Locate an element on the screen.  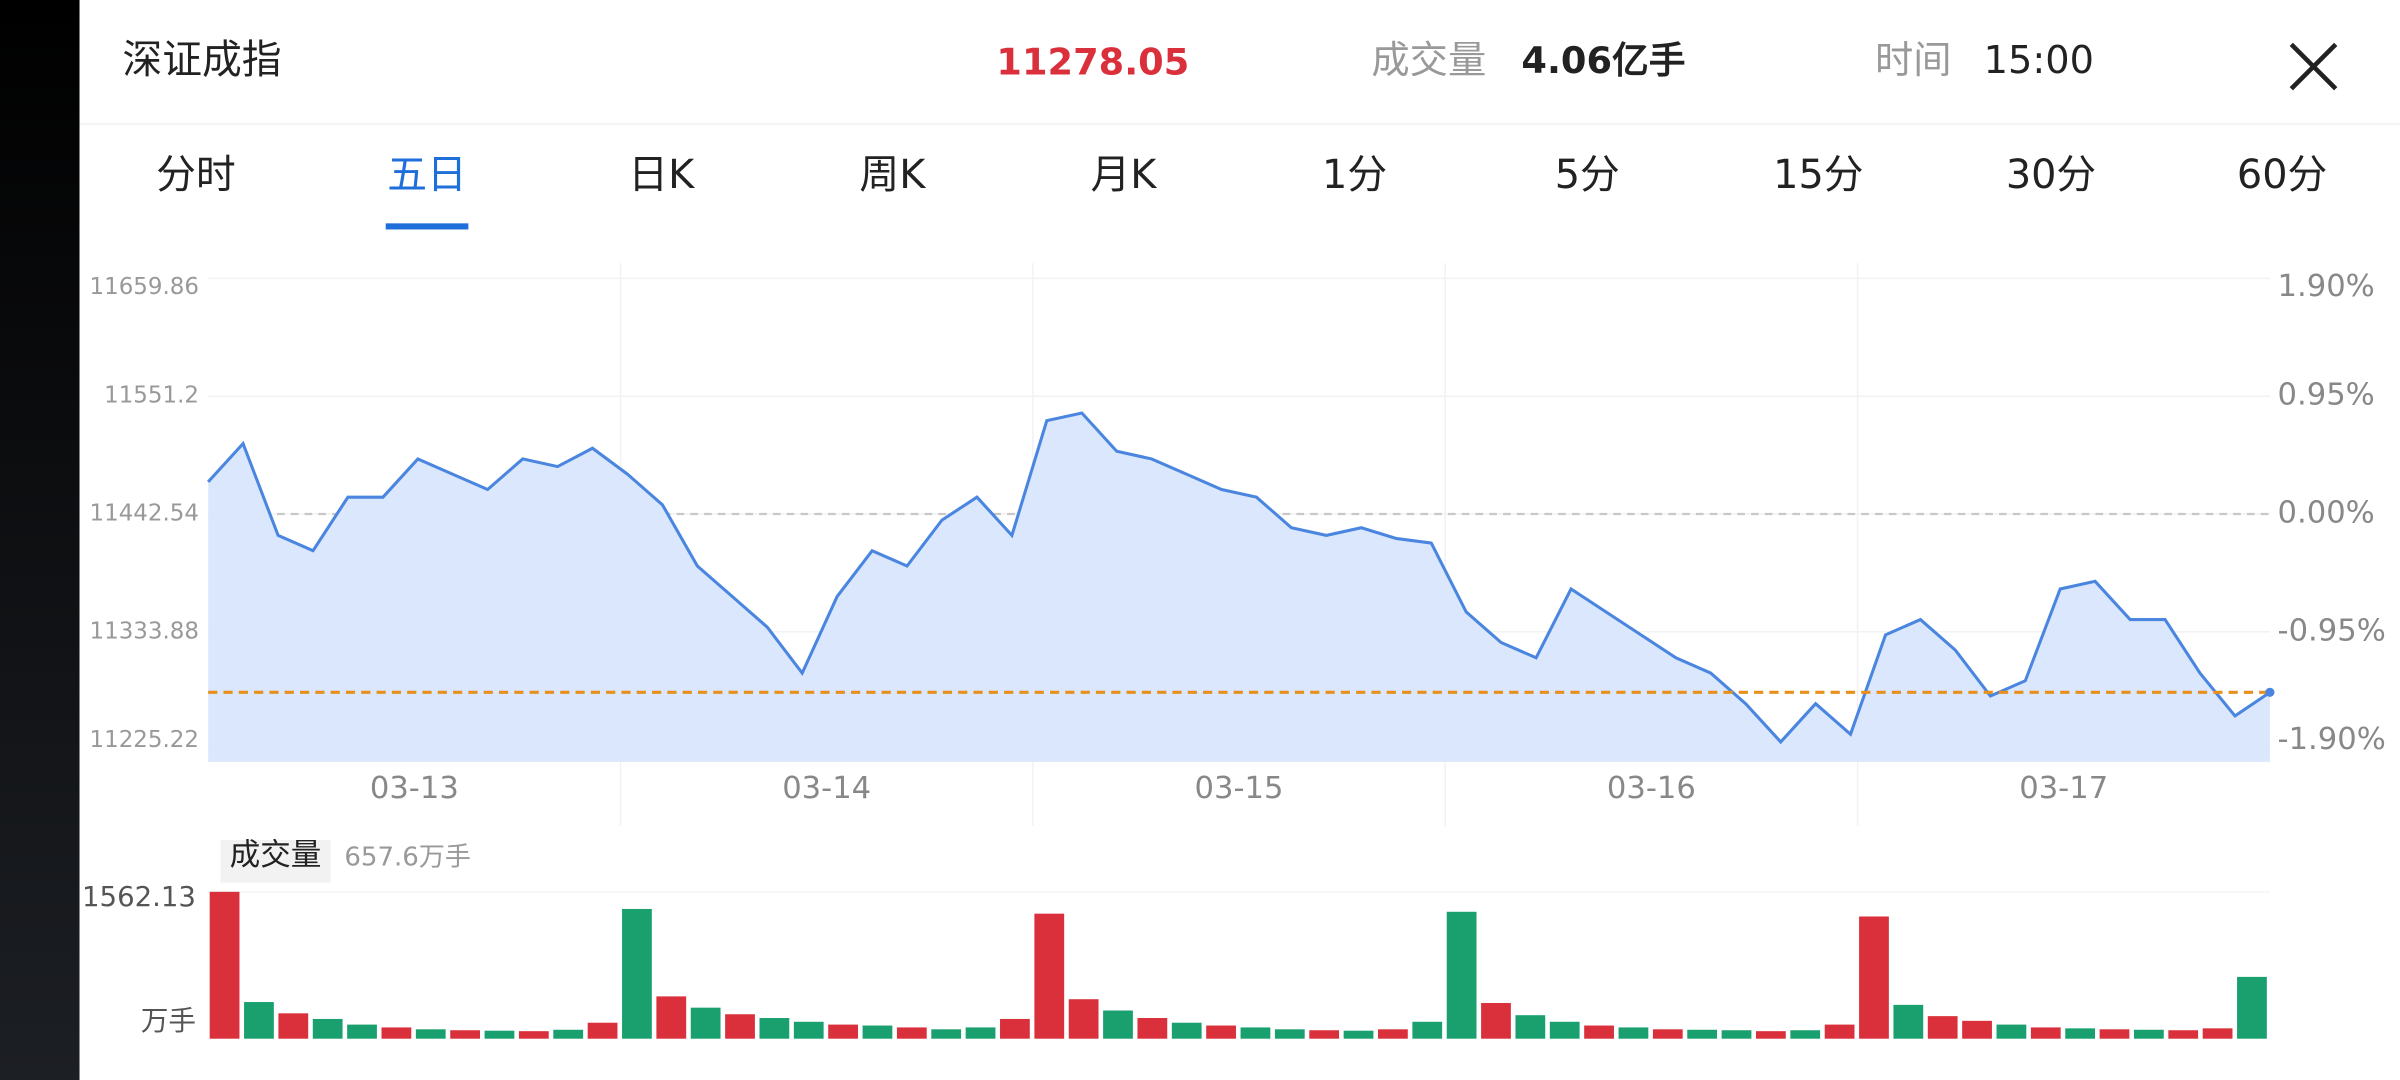
time-label: 时间 is located at coordinates (1913, 60).